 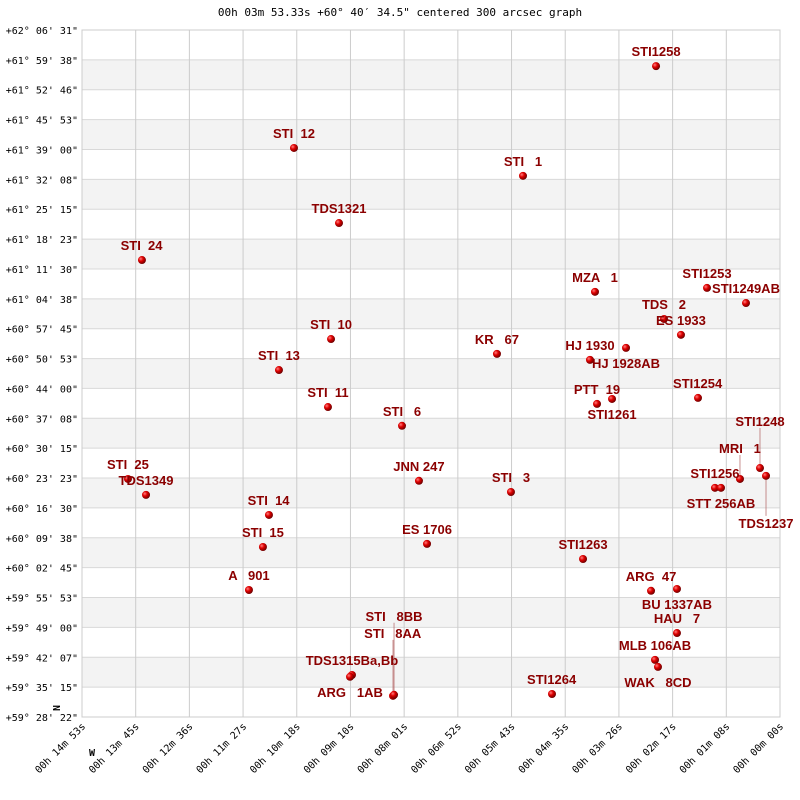 I want to click on star-label: STI 8AA, so click(x=393, y=633).